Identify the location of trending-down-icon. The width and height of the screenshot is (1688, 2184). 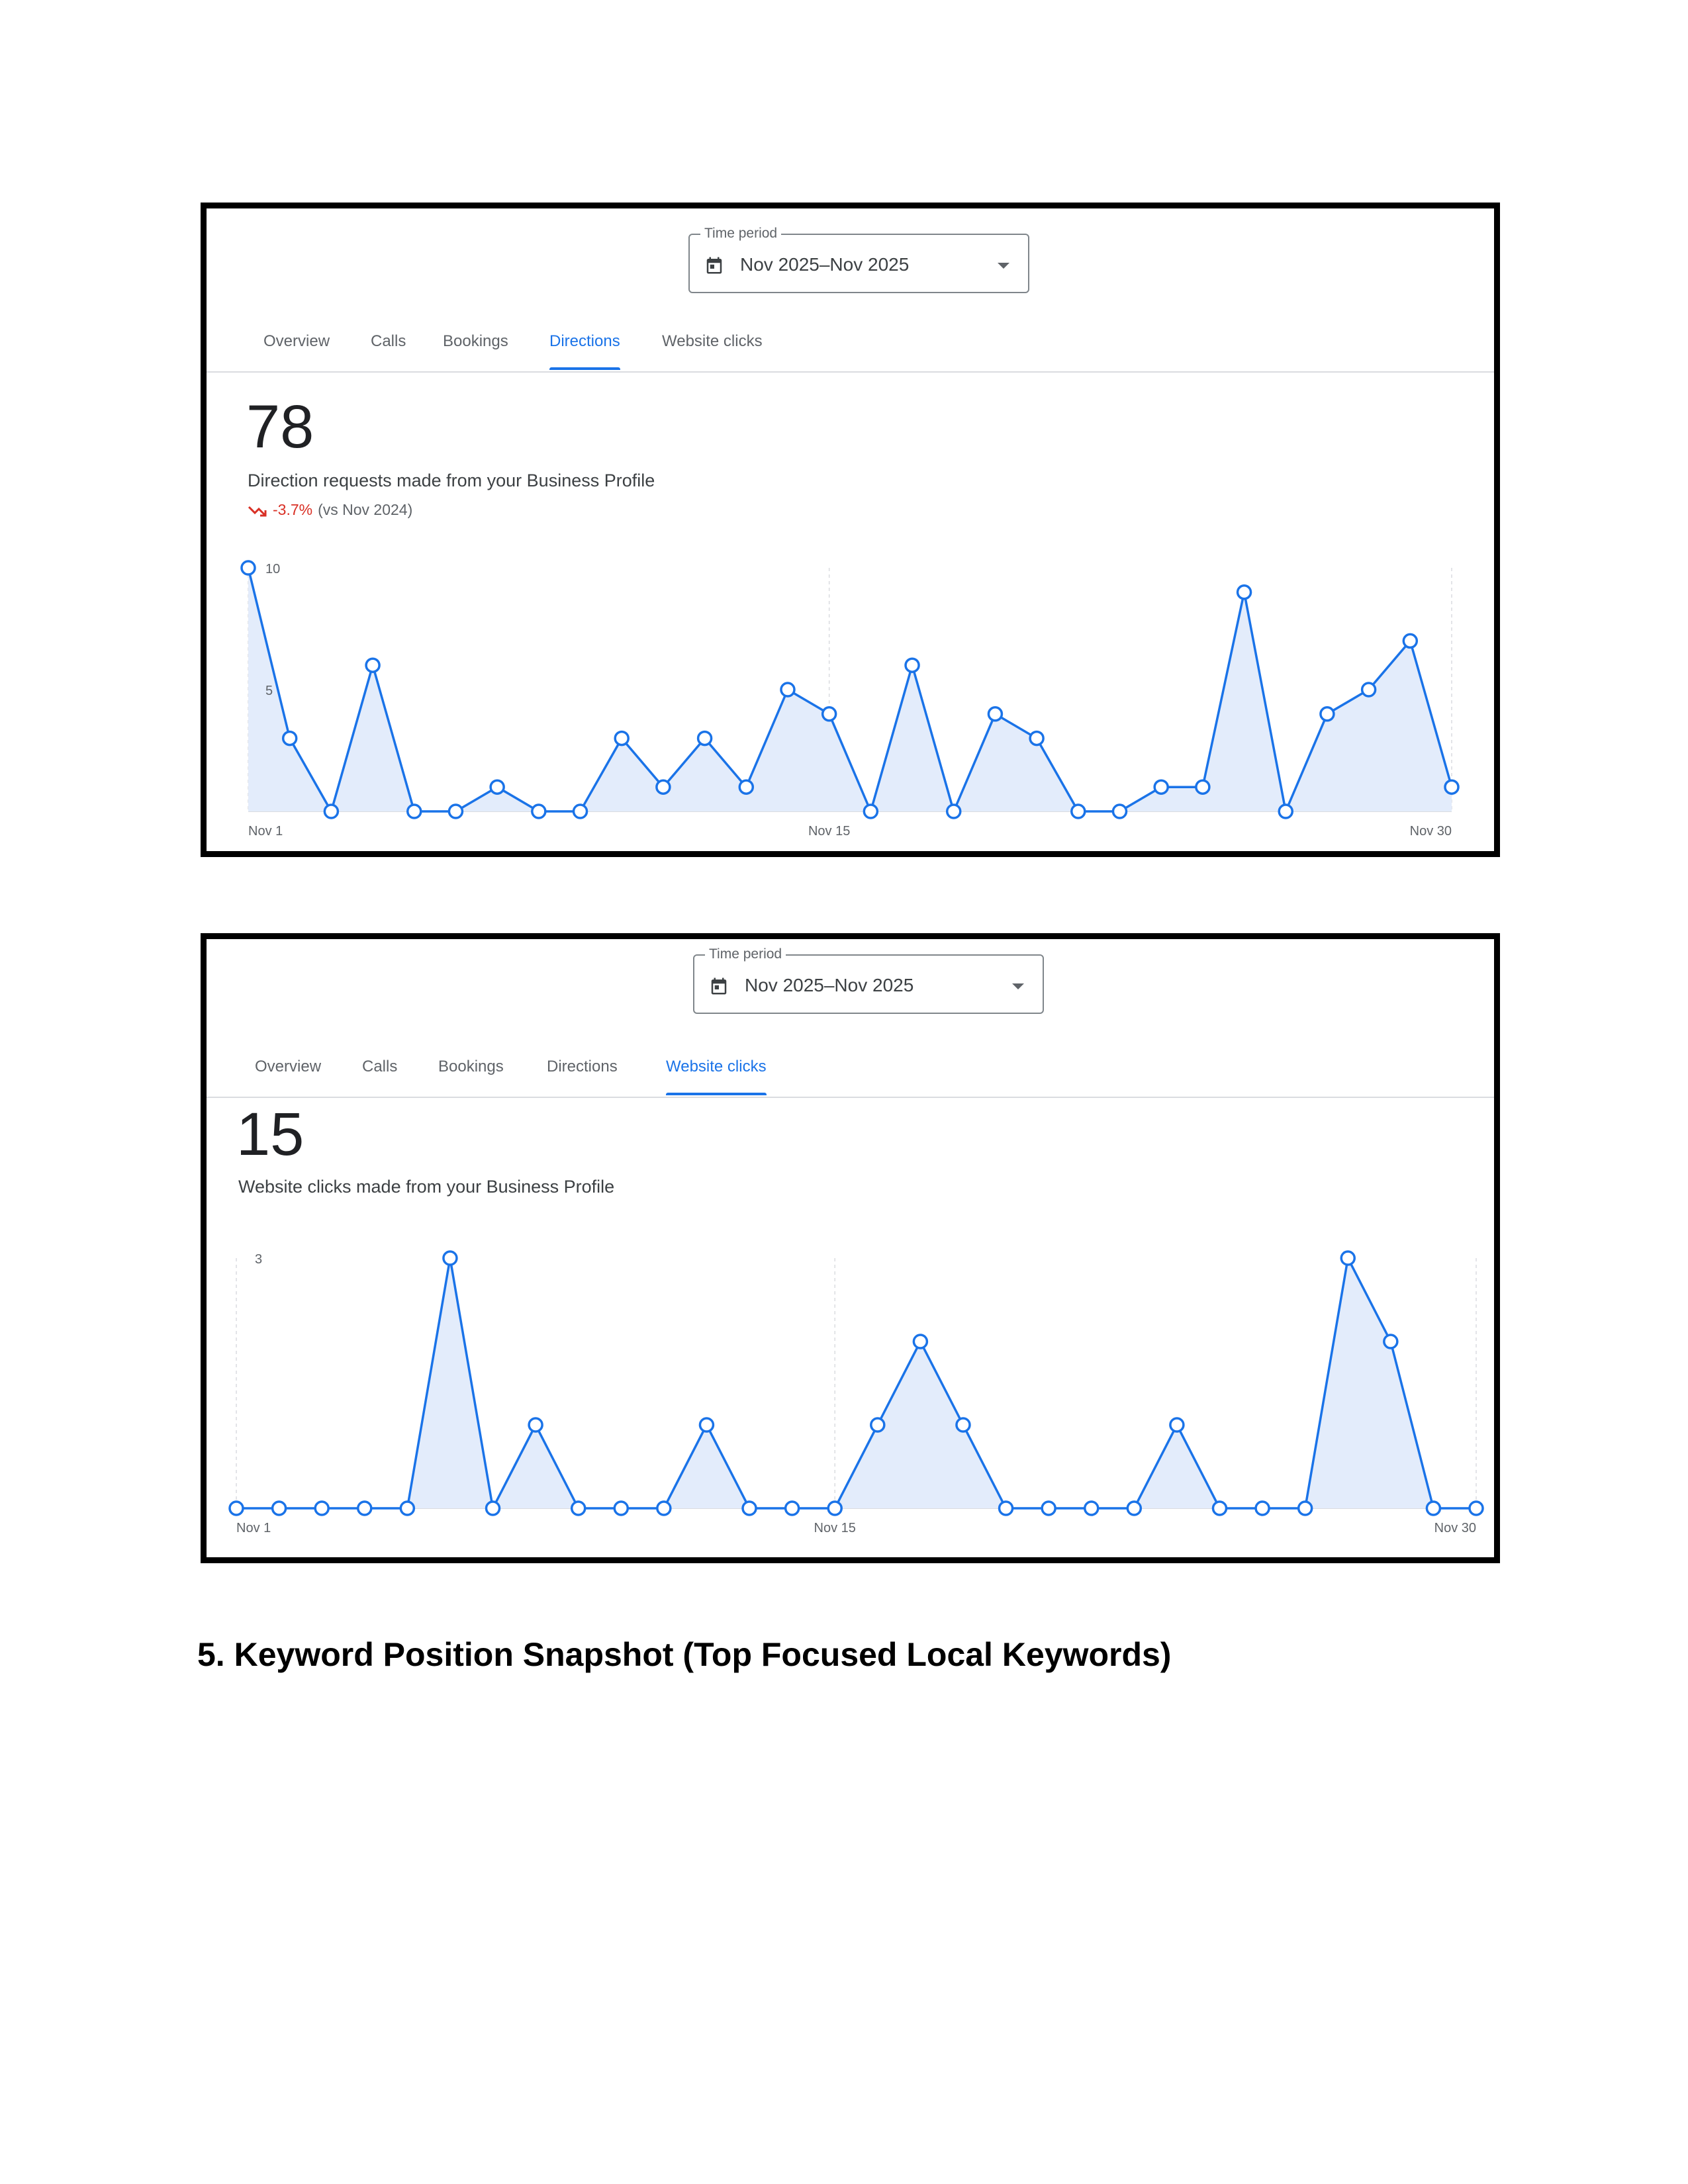
(257, 511).